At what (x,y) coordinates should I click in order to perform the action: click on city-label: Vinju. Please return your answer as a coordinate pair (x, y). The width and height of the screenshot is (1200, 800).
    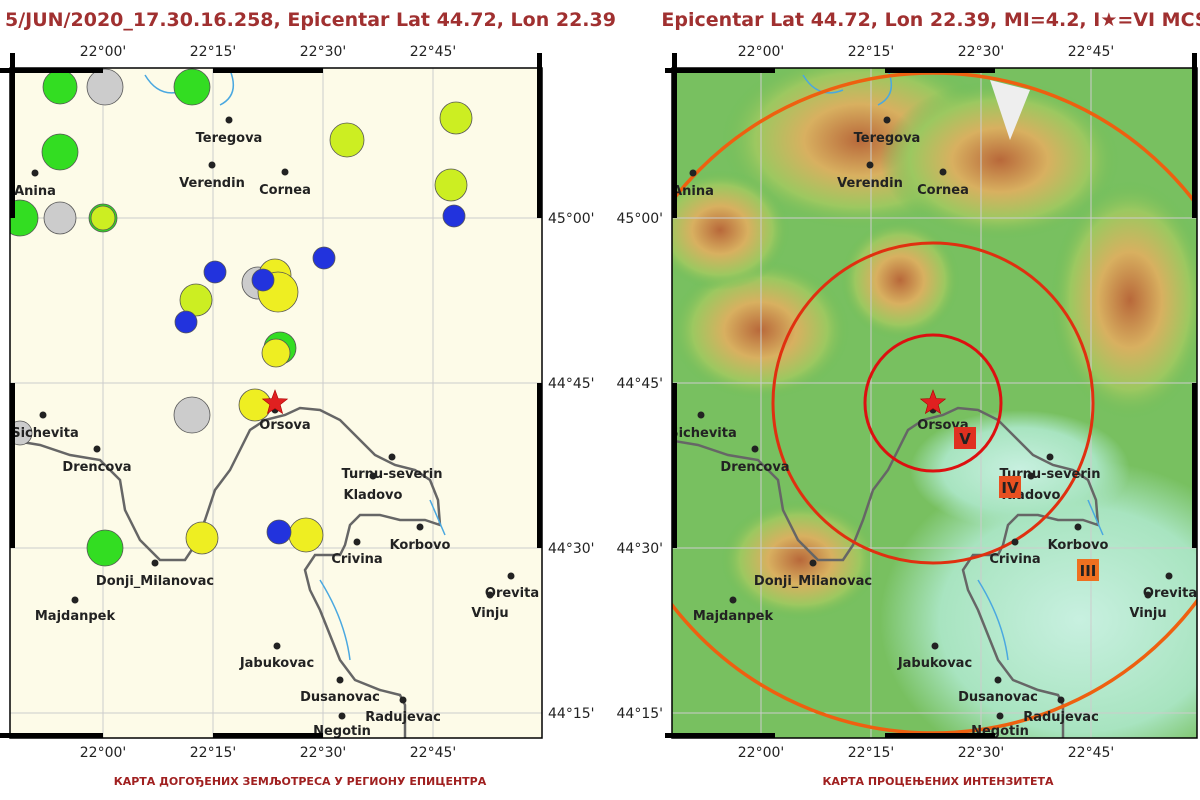
    Looking at the image, I should click on (489, 613).